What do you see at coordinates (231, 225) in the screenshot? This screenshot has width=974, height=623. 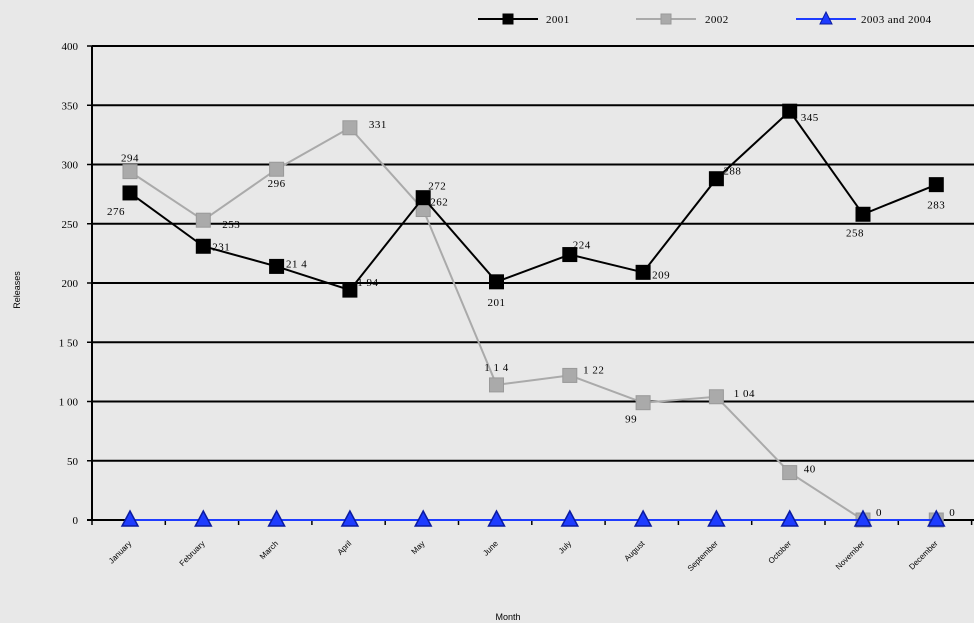 I see `data-label: 253` at bounding box center [231, 225].